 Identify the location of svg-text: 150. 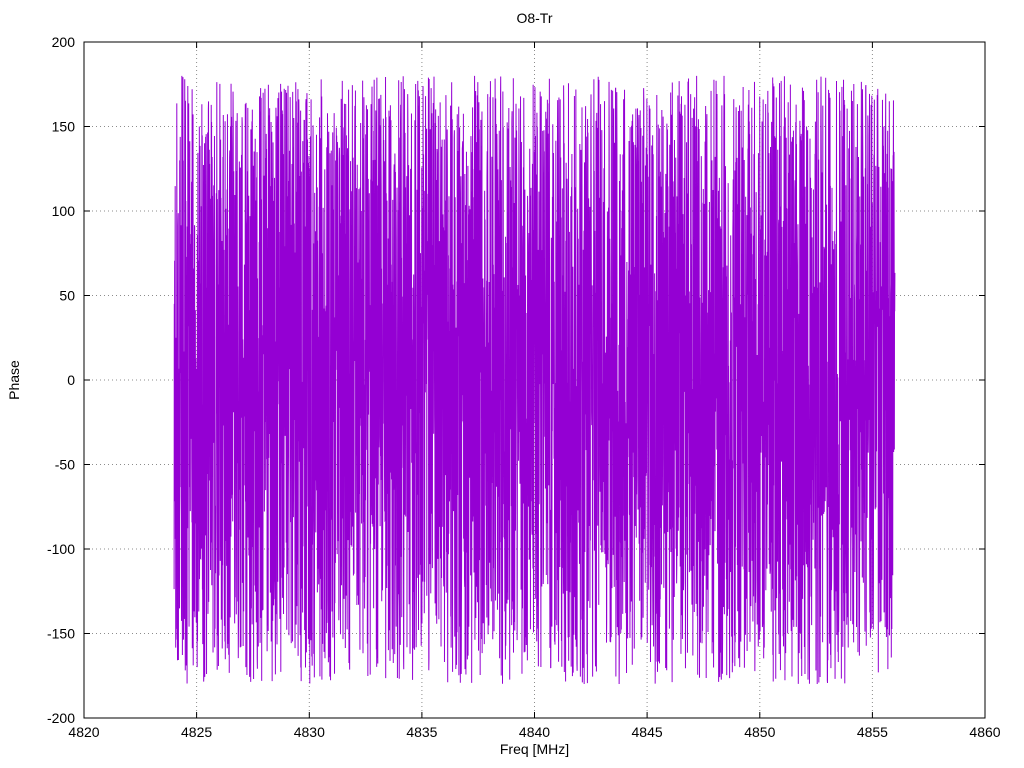
(64, 127).